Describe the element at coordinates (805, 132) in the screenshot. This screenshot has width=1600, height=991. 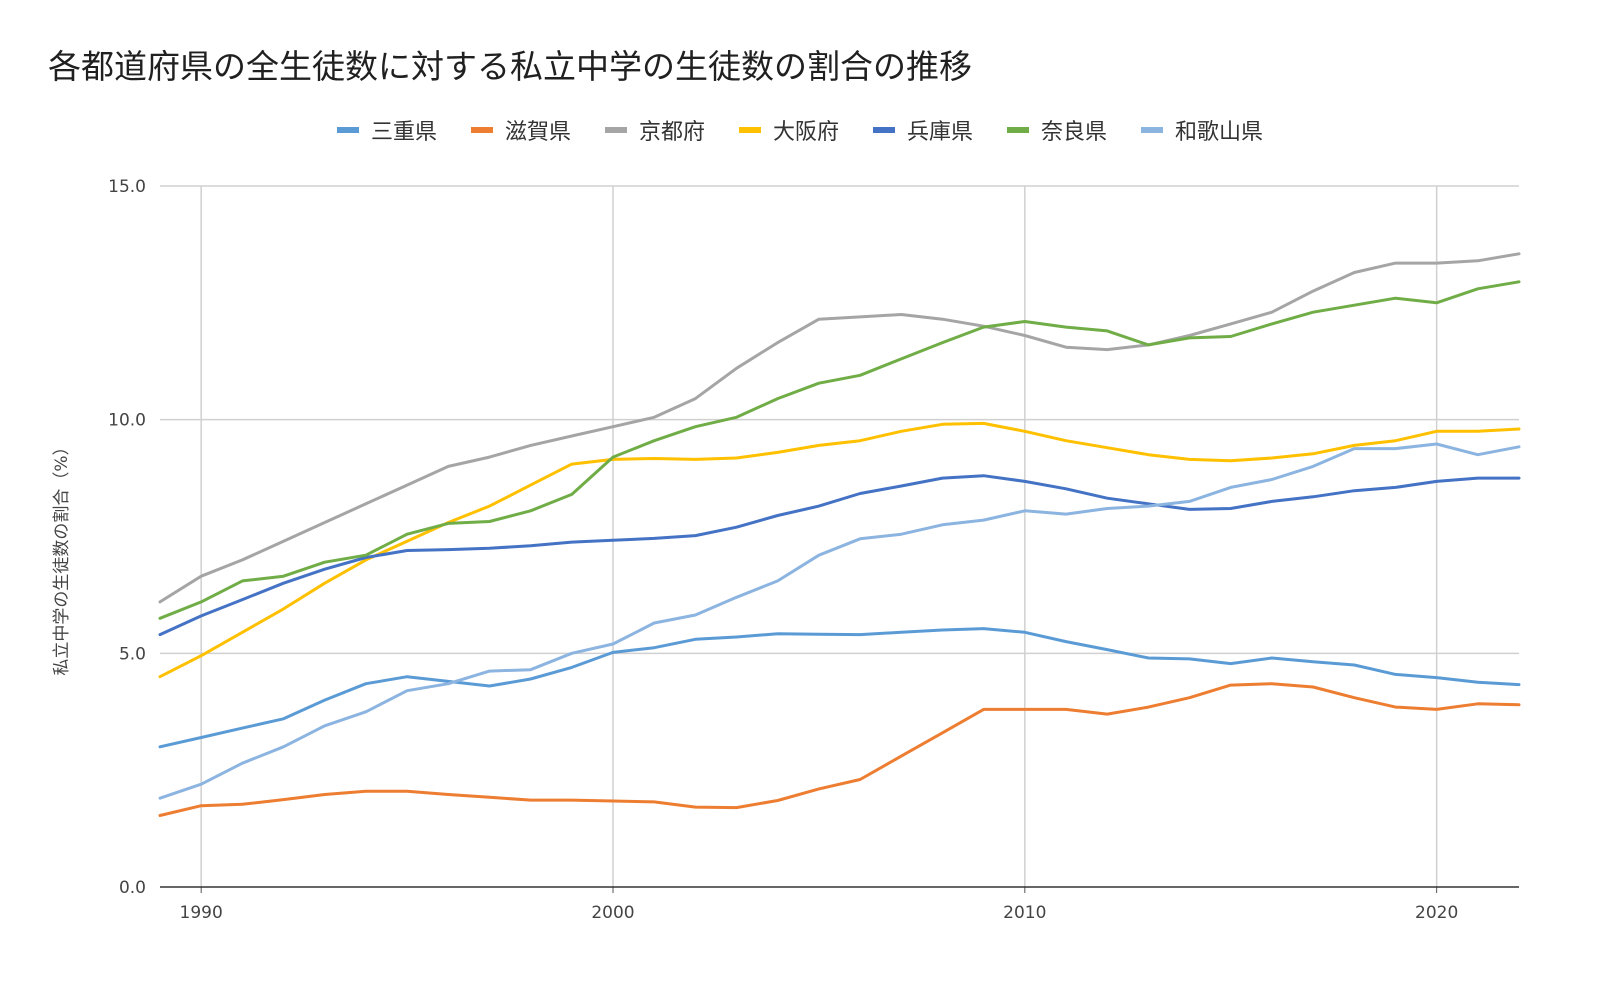
I see `legend-label: 大阪府` at that location.